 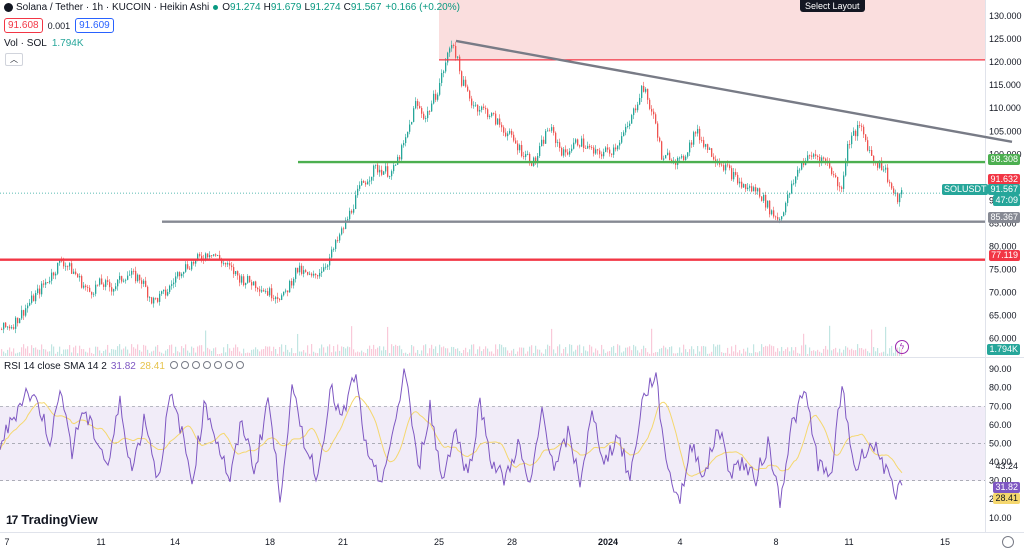 What do you see at coordinates (23, 25) in the screenshot?
I see `sell-button: 91.608` at bounding box center [23, 25].